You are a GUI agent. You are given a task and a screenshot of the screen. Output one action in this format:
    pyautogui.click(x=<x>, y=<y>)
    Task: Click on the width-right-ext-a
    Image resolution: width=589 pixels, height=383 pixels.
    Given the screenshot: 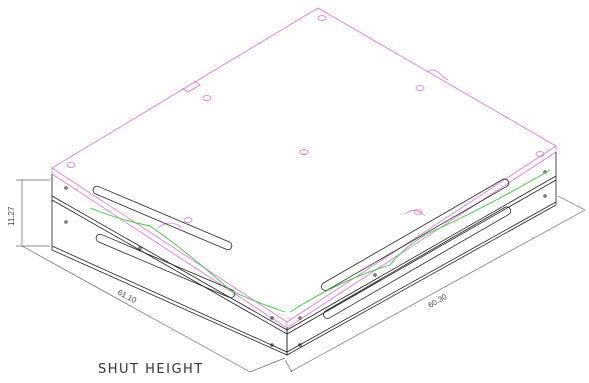 What is the action you would take?
    pyautogui.click(x=288, y=366)
    